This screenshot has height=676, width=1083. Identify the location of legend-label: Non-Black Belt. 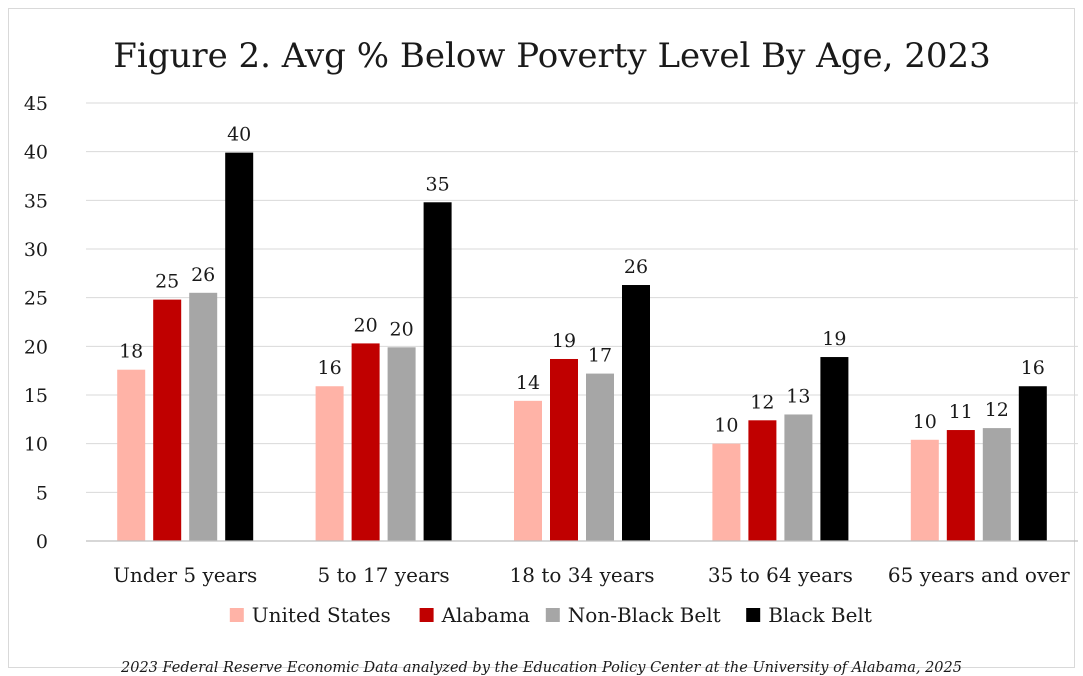
(644, 615).